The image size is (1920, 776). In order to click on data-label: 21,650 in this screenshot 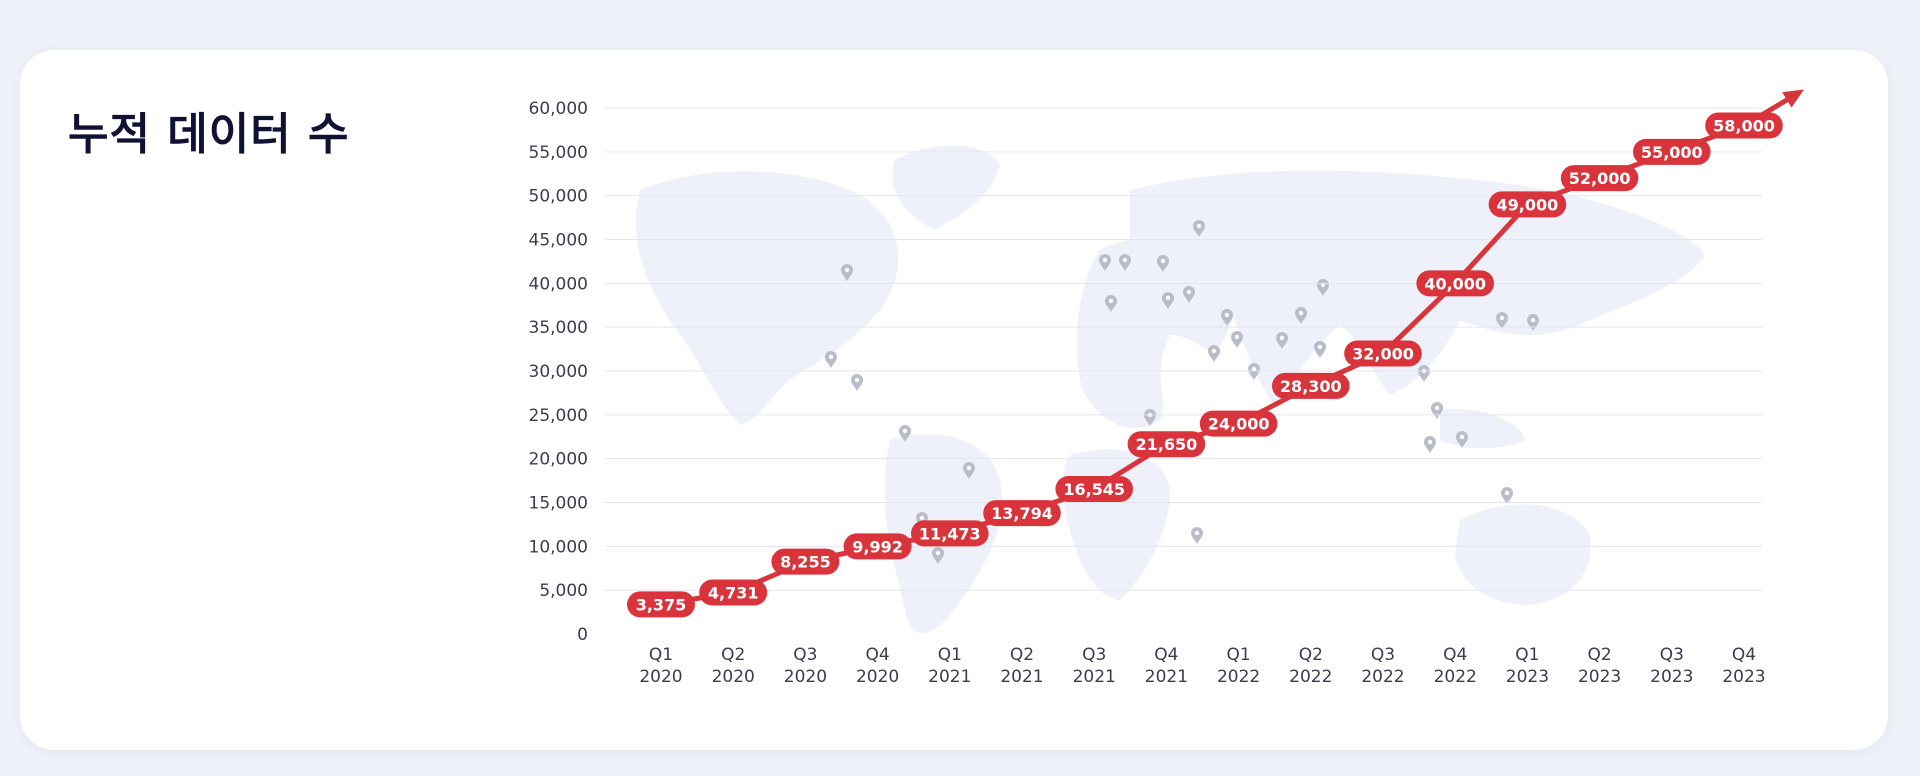, I will do `click(1167, 444)`.